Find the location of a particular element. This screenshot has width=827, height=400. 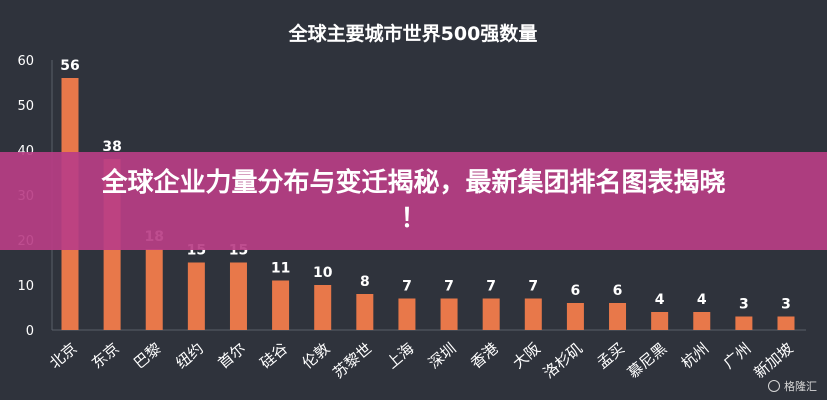

value-label: 10 is located at coordinates (323, 273).